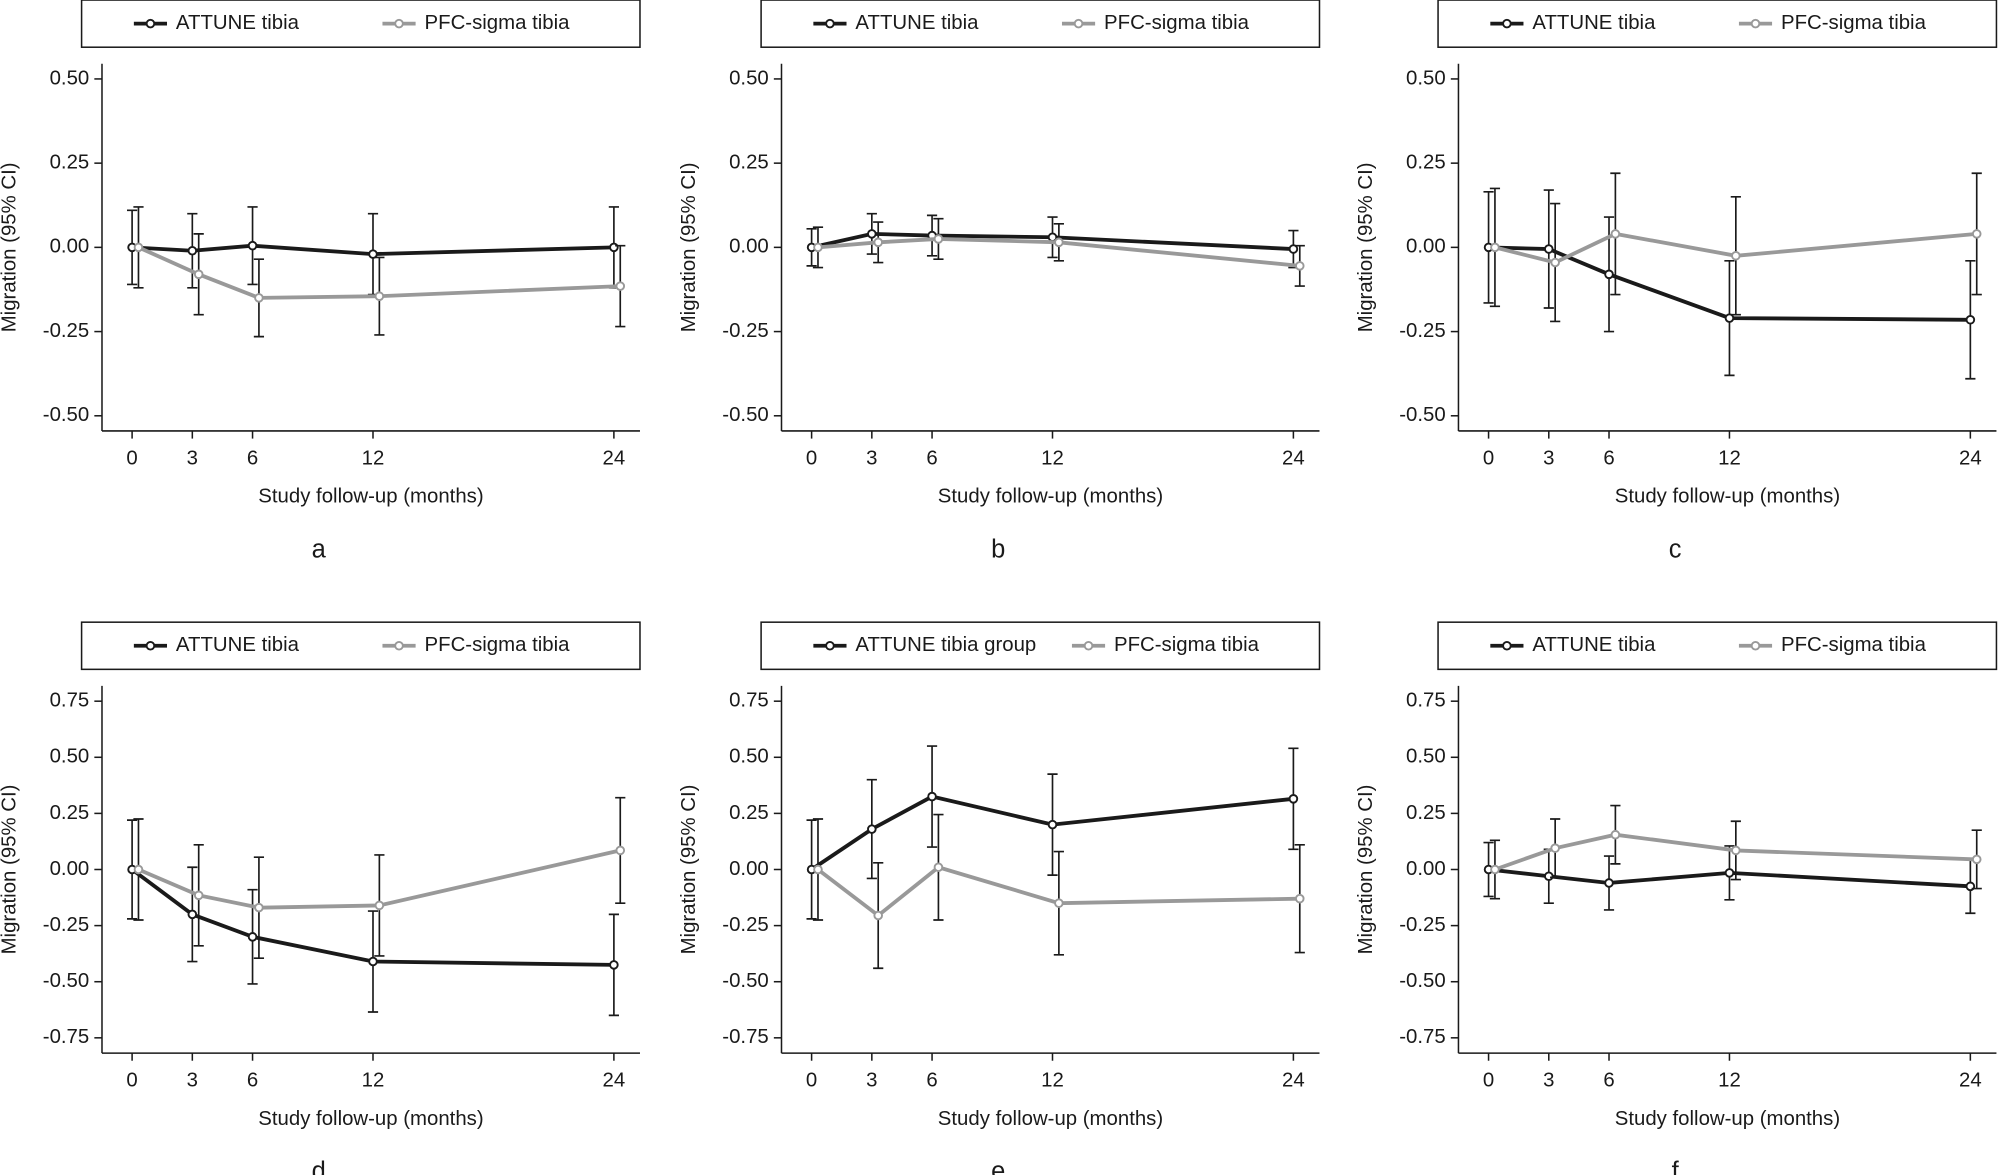 The image size is (1999, 1175). I want to click on panel-label: e, so click(998, 1166).